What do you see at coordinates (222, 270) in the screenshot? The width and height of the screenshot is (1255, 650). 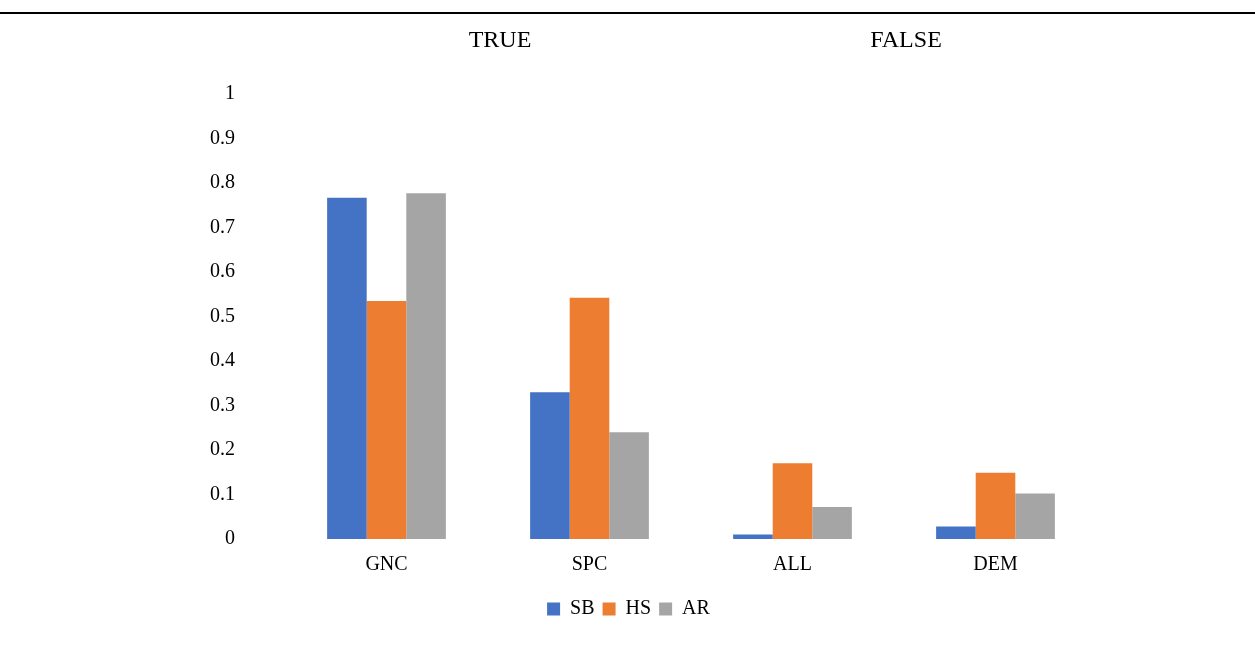 I see `y-tick-label: 0.6` at bounding box center [222, 270].